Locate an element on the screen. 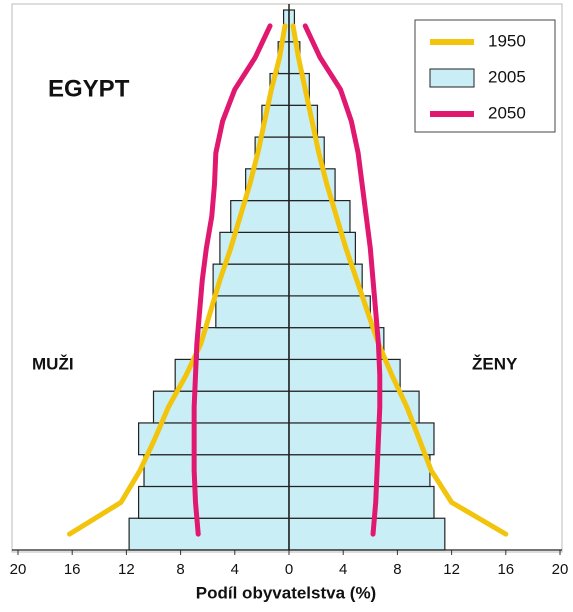 The image size is (573, 612). x-axis-label: Podíl obyvatelstva (%) is located at coordinates (286, 592).